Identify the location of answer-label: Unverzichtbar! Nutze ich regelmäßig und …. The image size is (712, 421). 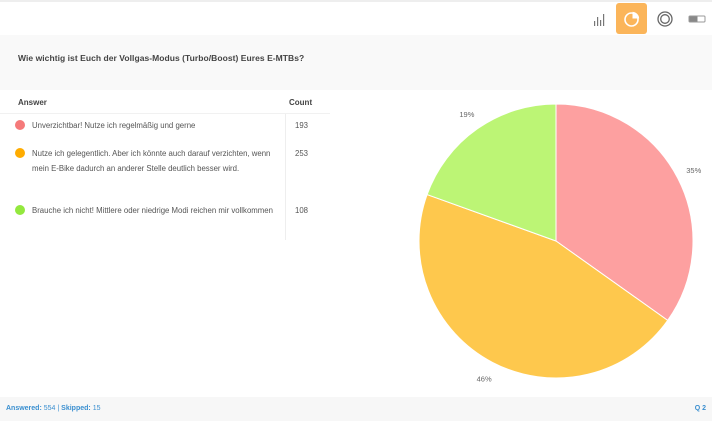
(114, 125).